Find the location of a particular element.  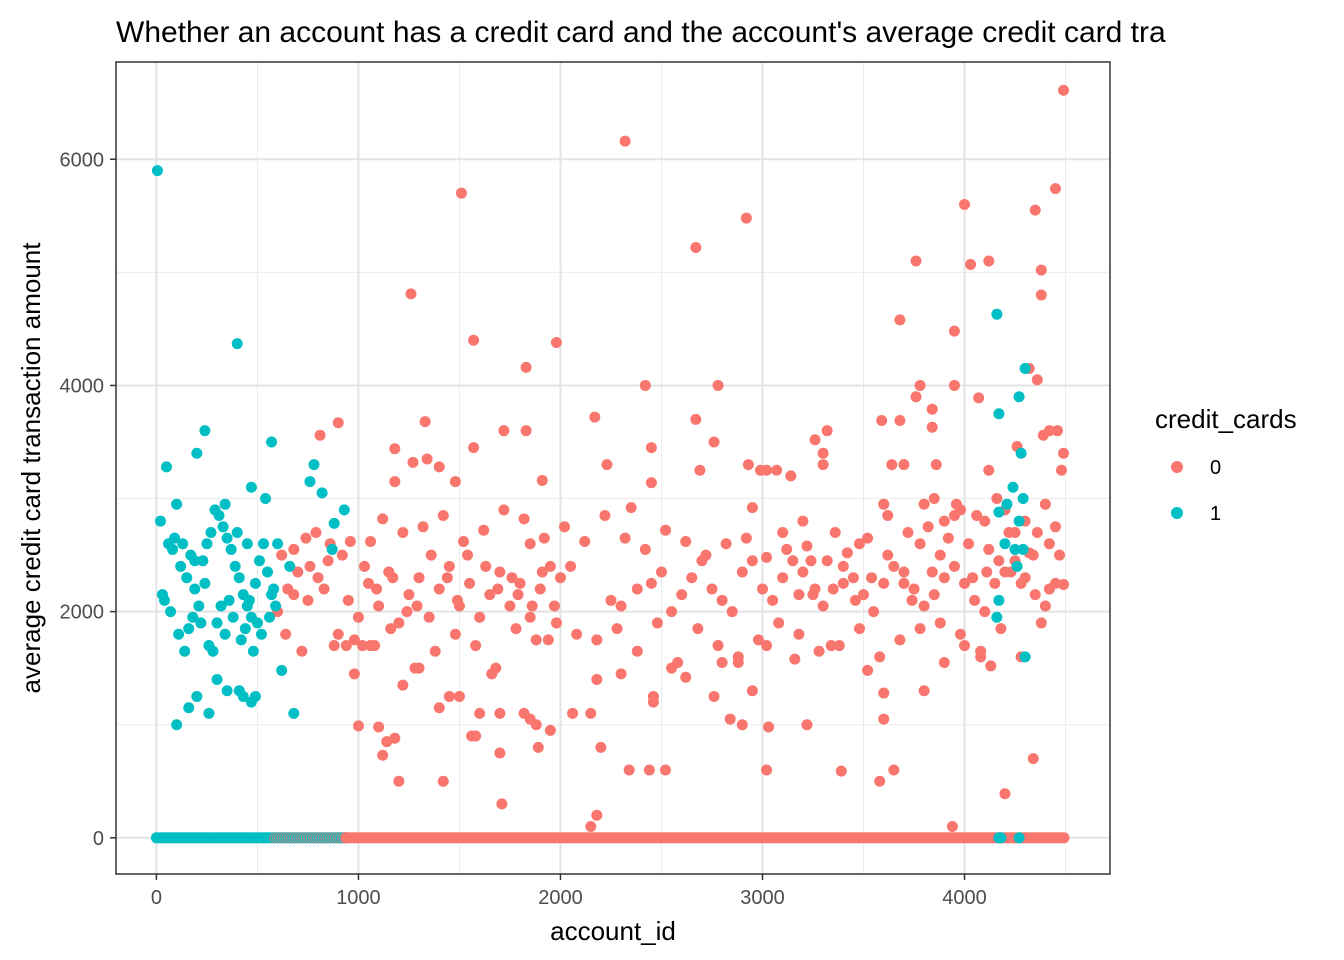

x-axis: 0 1000 2000 3000 4000 is located at coordinates (569, 891).